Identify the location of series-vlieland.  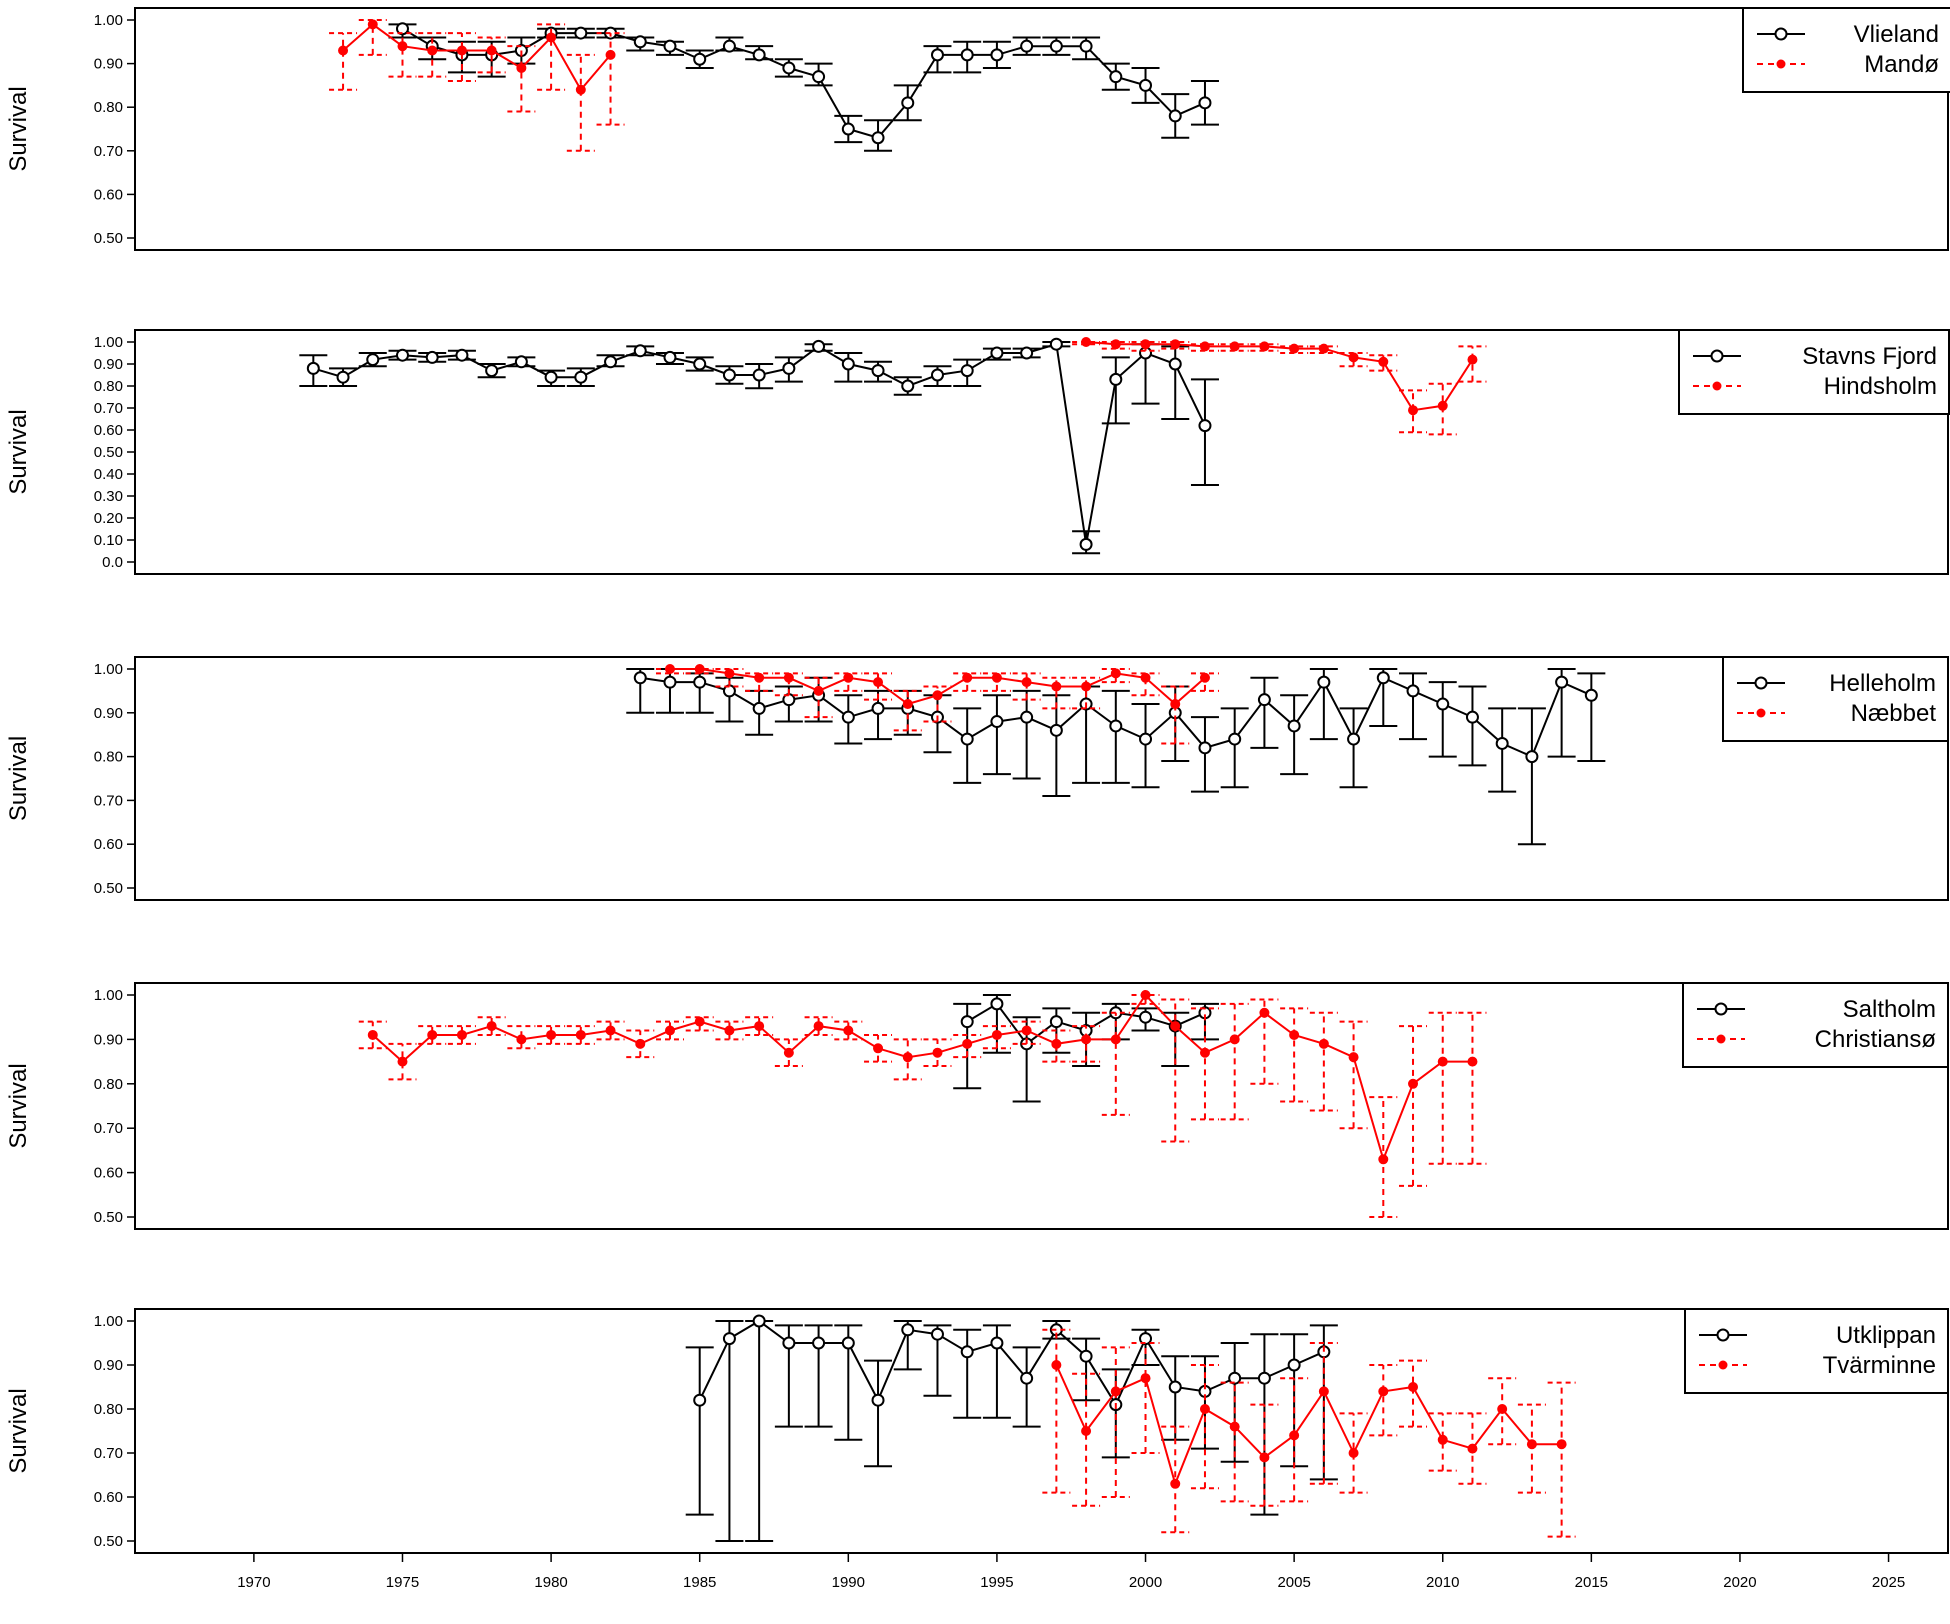
(803, 87).